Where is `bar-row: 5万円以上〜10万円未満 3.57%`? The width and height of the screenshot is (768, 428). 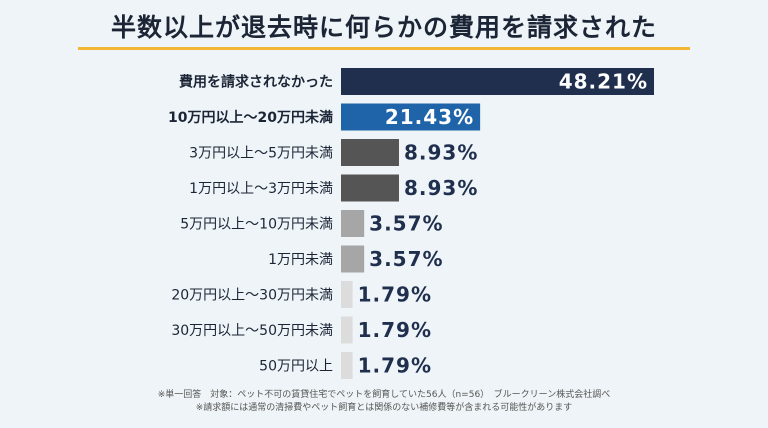
bar-row: 5万円以上〜10万円未満 3.57% is located at coordinates (311, 223).